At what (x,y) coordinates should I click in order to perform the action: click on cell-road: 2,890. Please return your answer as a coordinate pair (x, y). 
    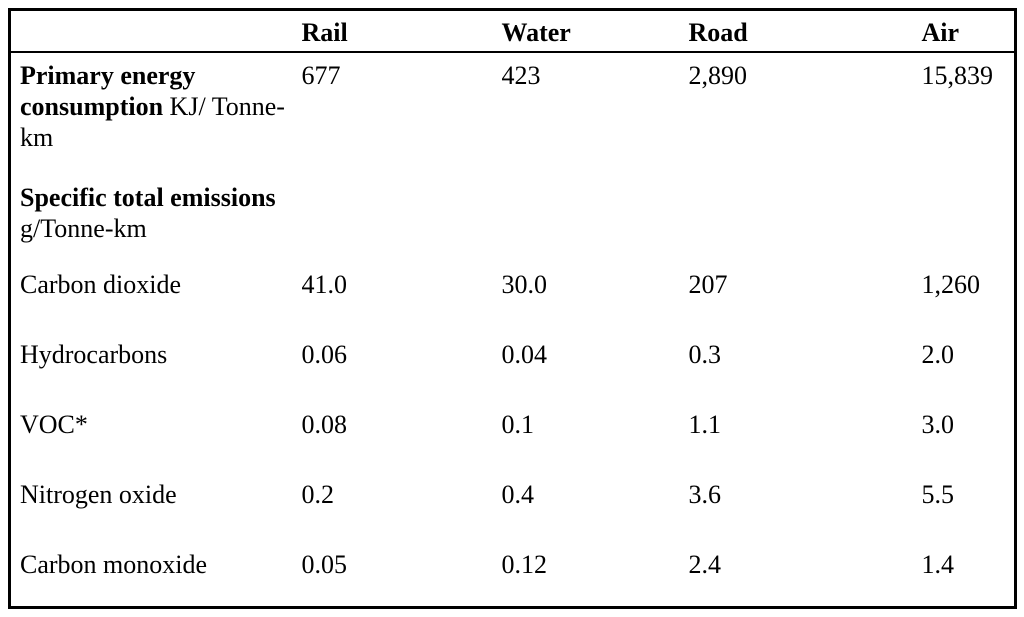
    Looking at the image, I should click on (718, 75).